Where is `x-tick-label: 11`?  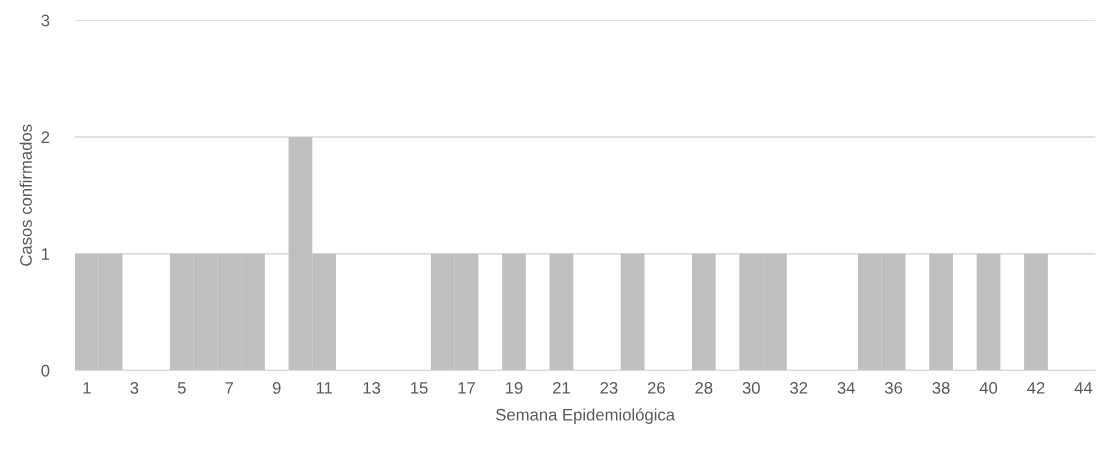 x-tick-label: 11 is located at coordinates (324, 388).